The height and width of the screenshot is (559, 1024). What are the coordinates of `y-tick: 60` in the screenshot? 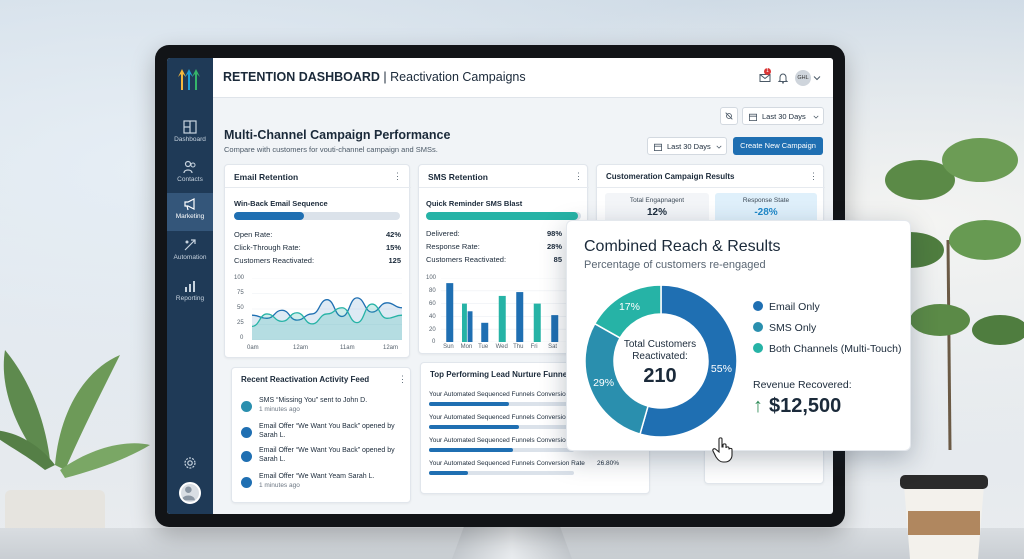 It's located at (432, 304).